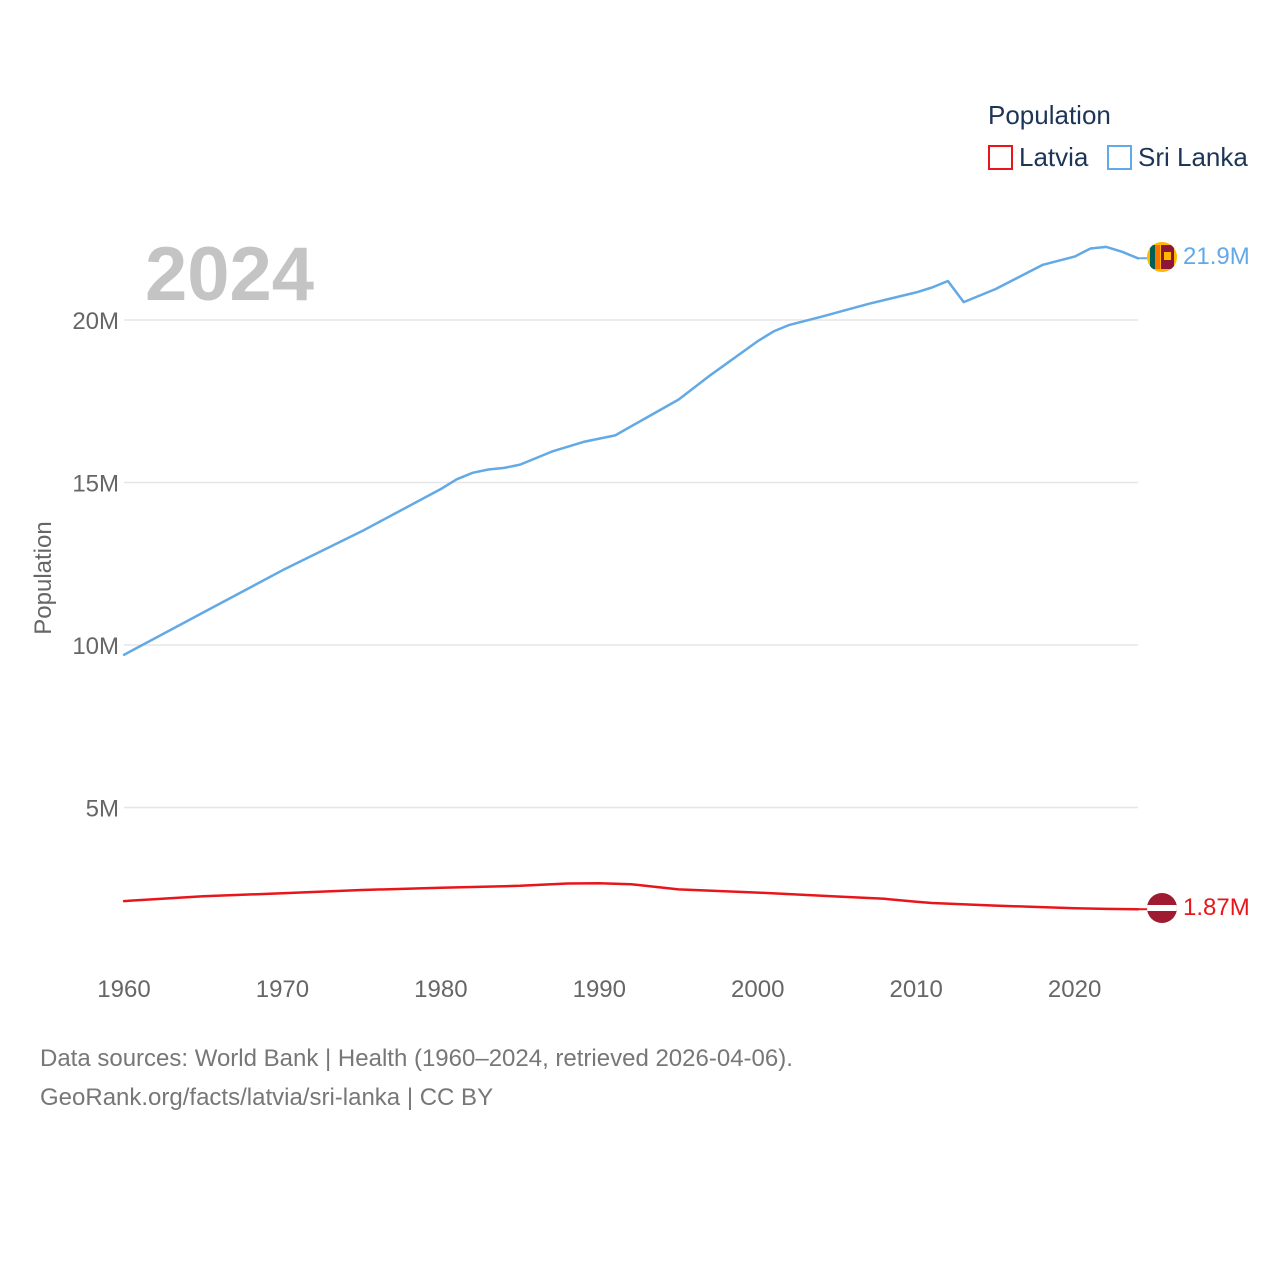  I want to click on y-axis-label: Population, so click(43, 577).